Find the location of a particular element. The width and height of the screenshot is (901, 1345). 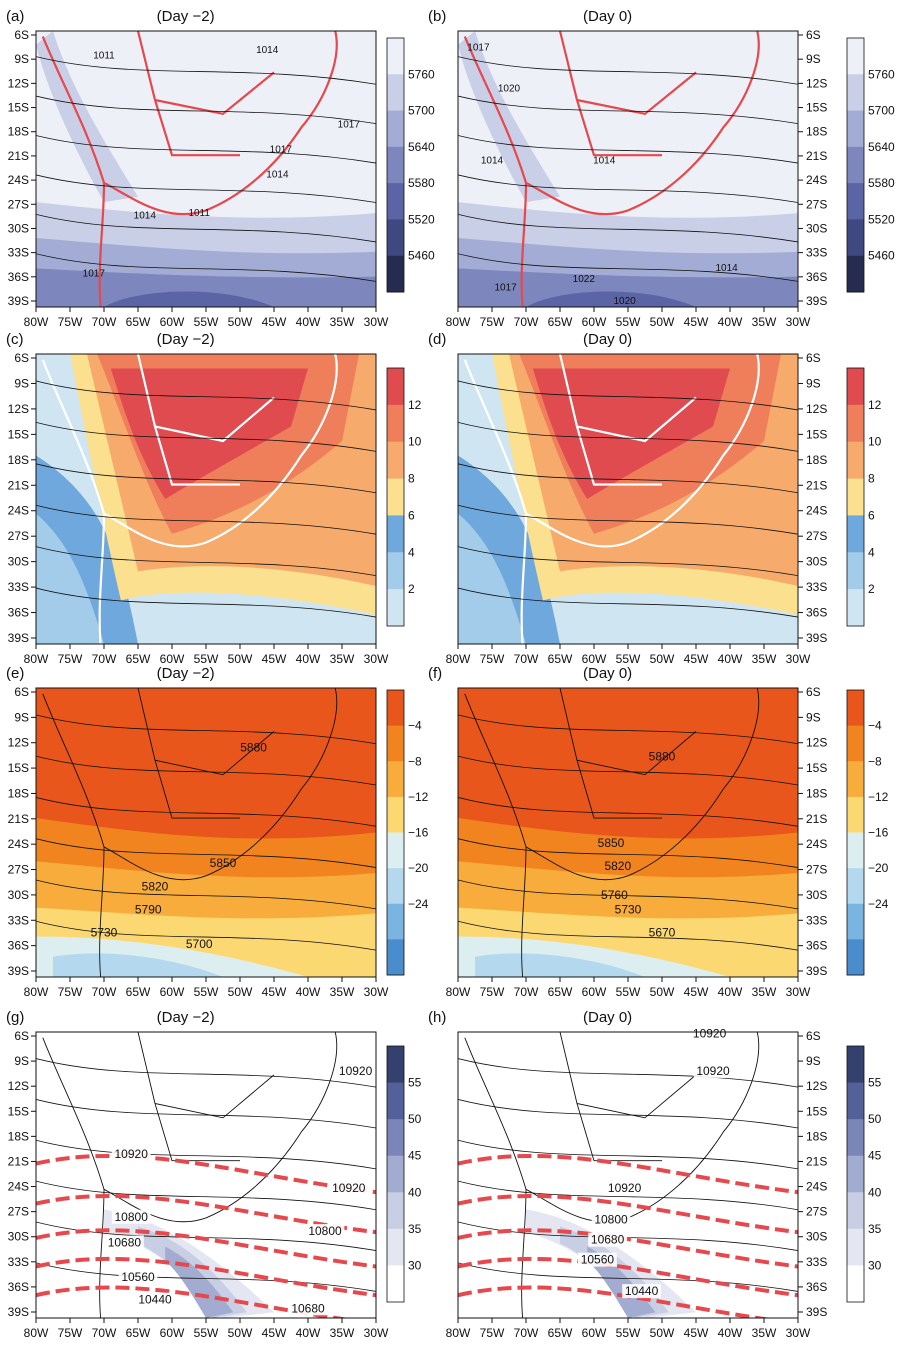

contour-label: 1022 is located at coordinates (584, 279).